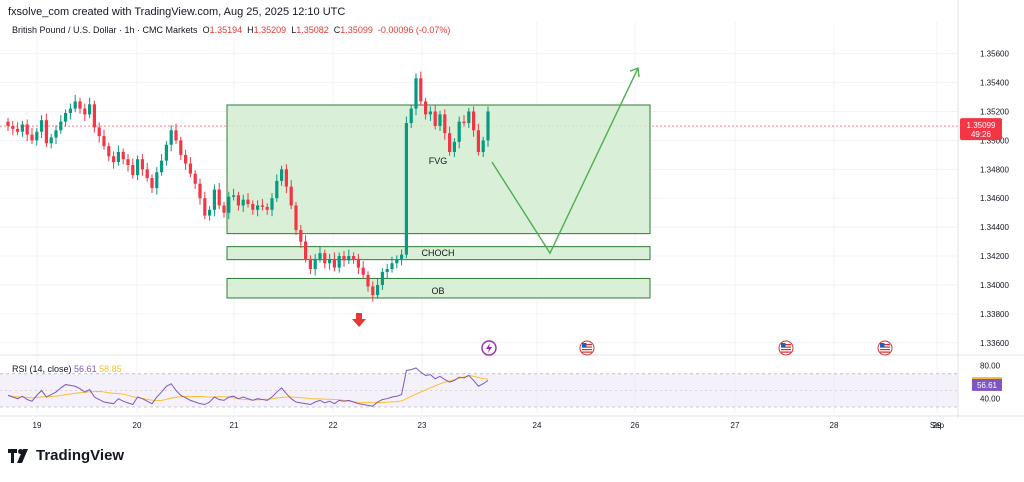 The width and height of the screenshot is (1024, 482). I want to click on down-arrow-marker, so click(359, 320).